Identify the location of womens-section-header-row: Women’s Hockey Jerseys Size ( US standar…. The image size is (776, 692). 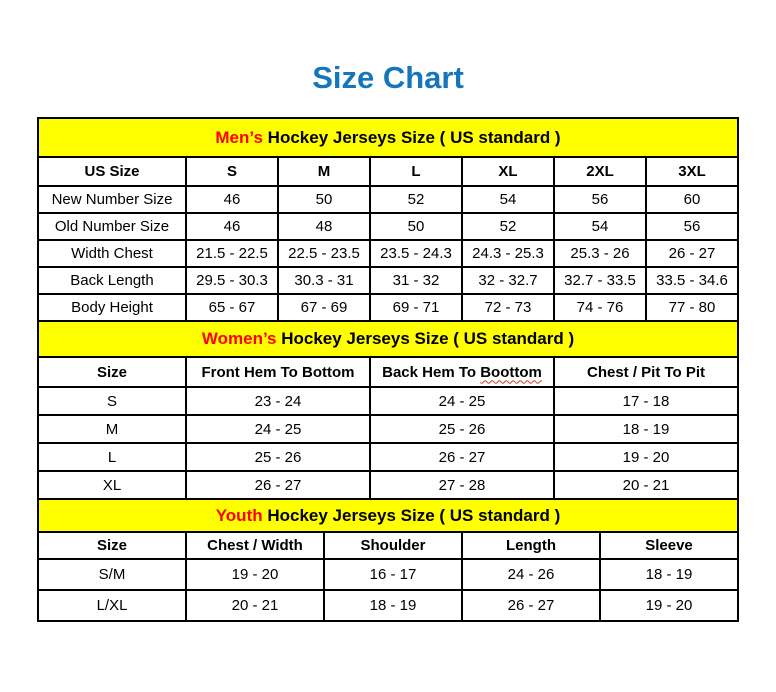
(388, 339).